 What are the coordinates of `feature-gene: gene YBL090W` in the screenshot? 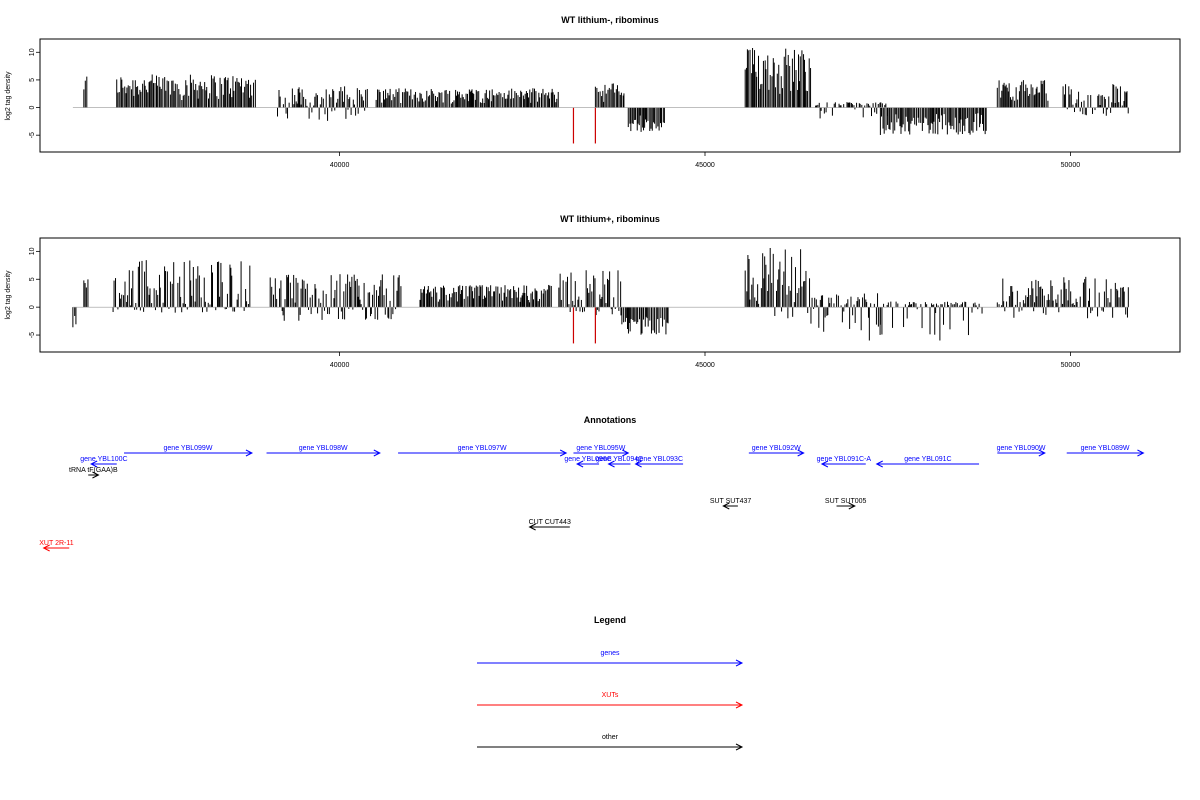 It's located at (1021, 451).